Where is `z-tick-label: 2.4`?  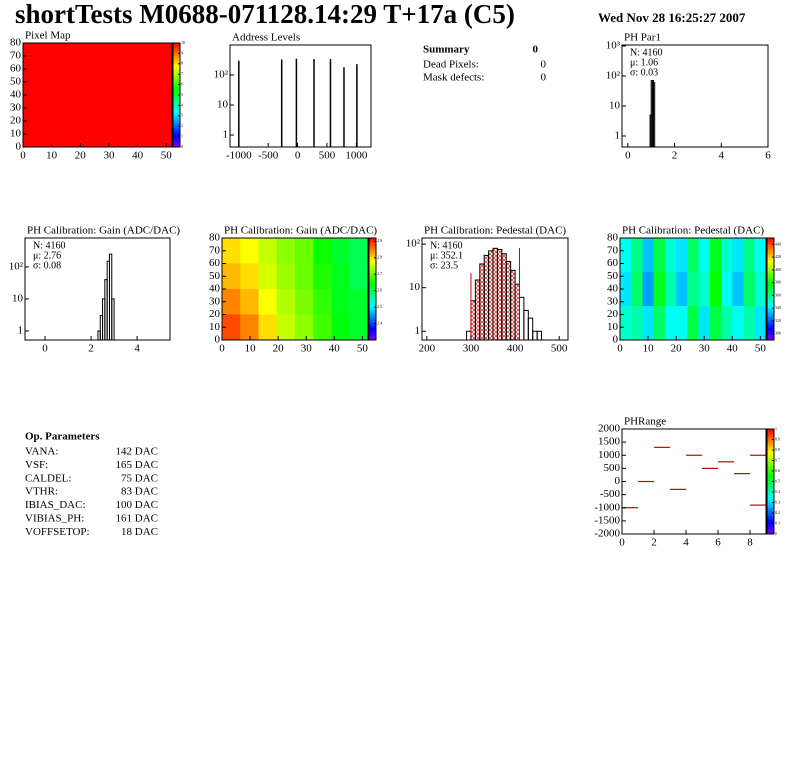
z-tick-label: 2.4 is located at coordinates (379, 322).